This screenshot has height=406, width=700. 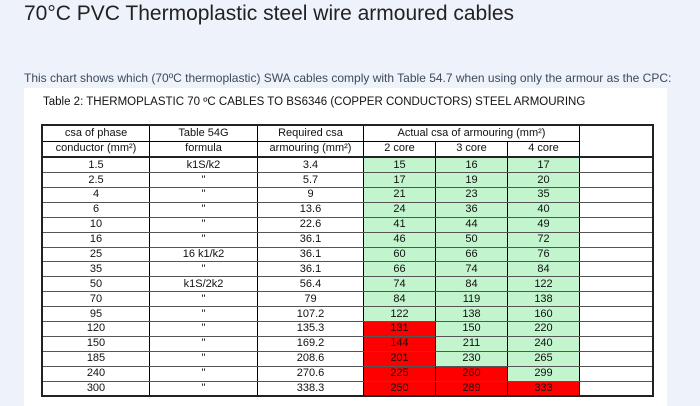 What do you see at coordinates (95, 149) in the screenshot?
I see `header-phase-2: conductor (mm²)` at bounding box center [95, 149].